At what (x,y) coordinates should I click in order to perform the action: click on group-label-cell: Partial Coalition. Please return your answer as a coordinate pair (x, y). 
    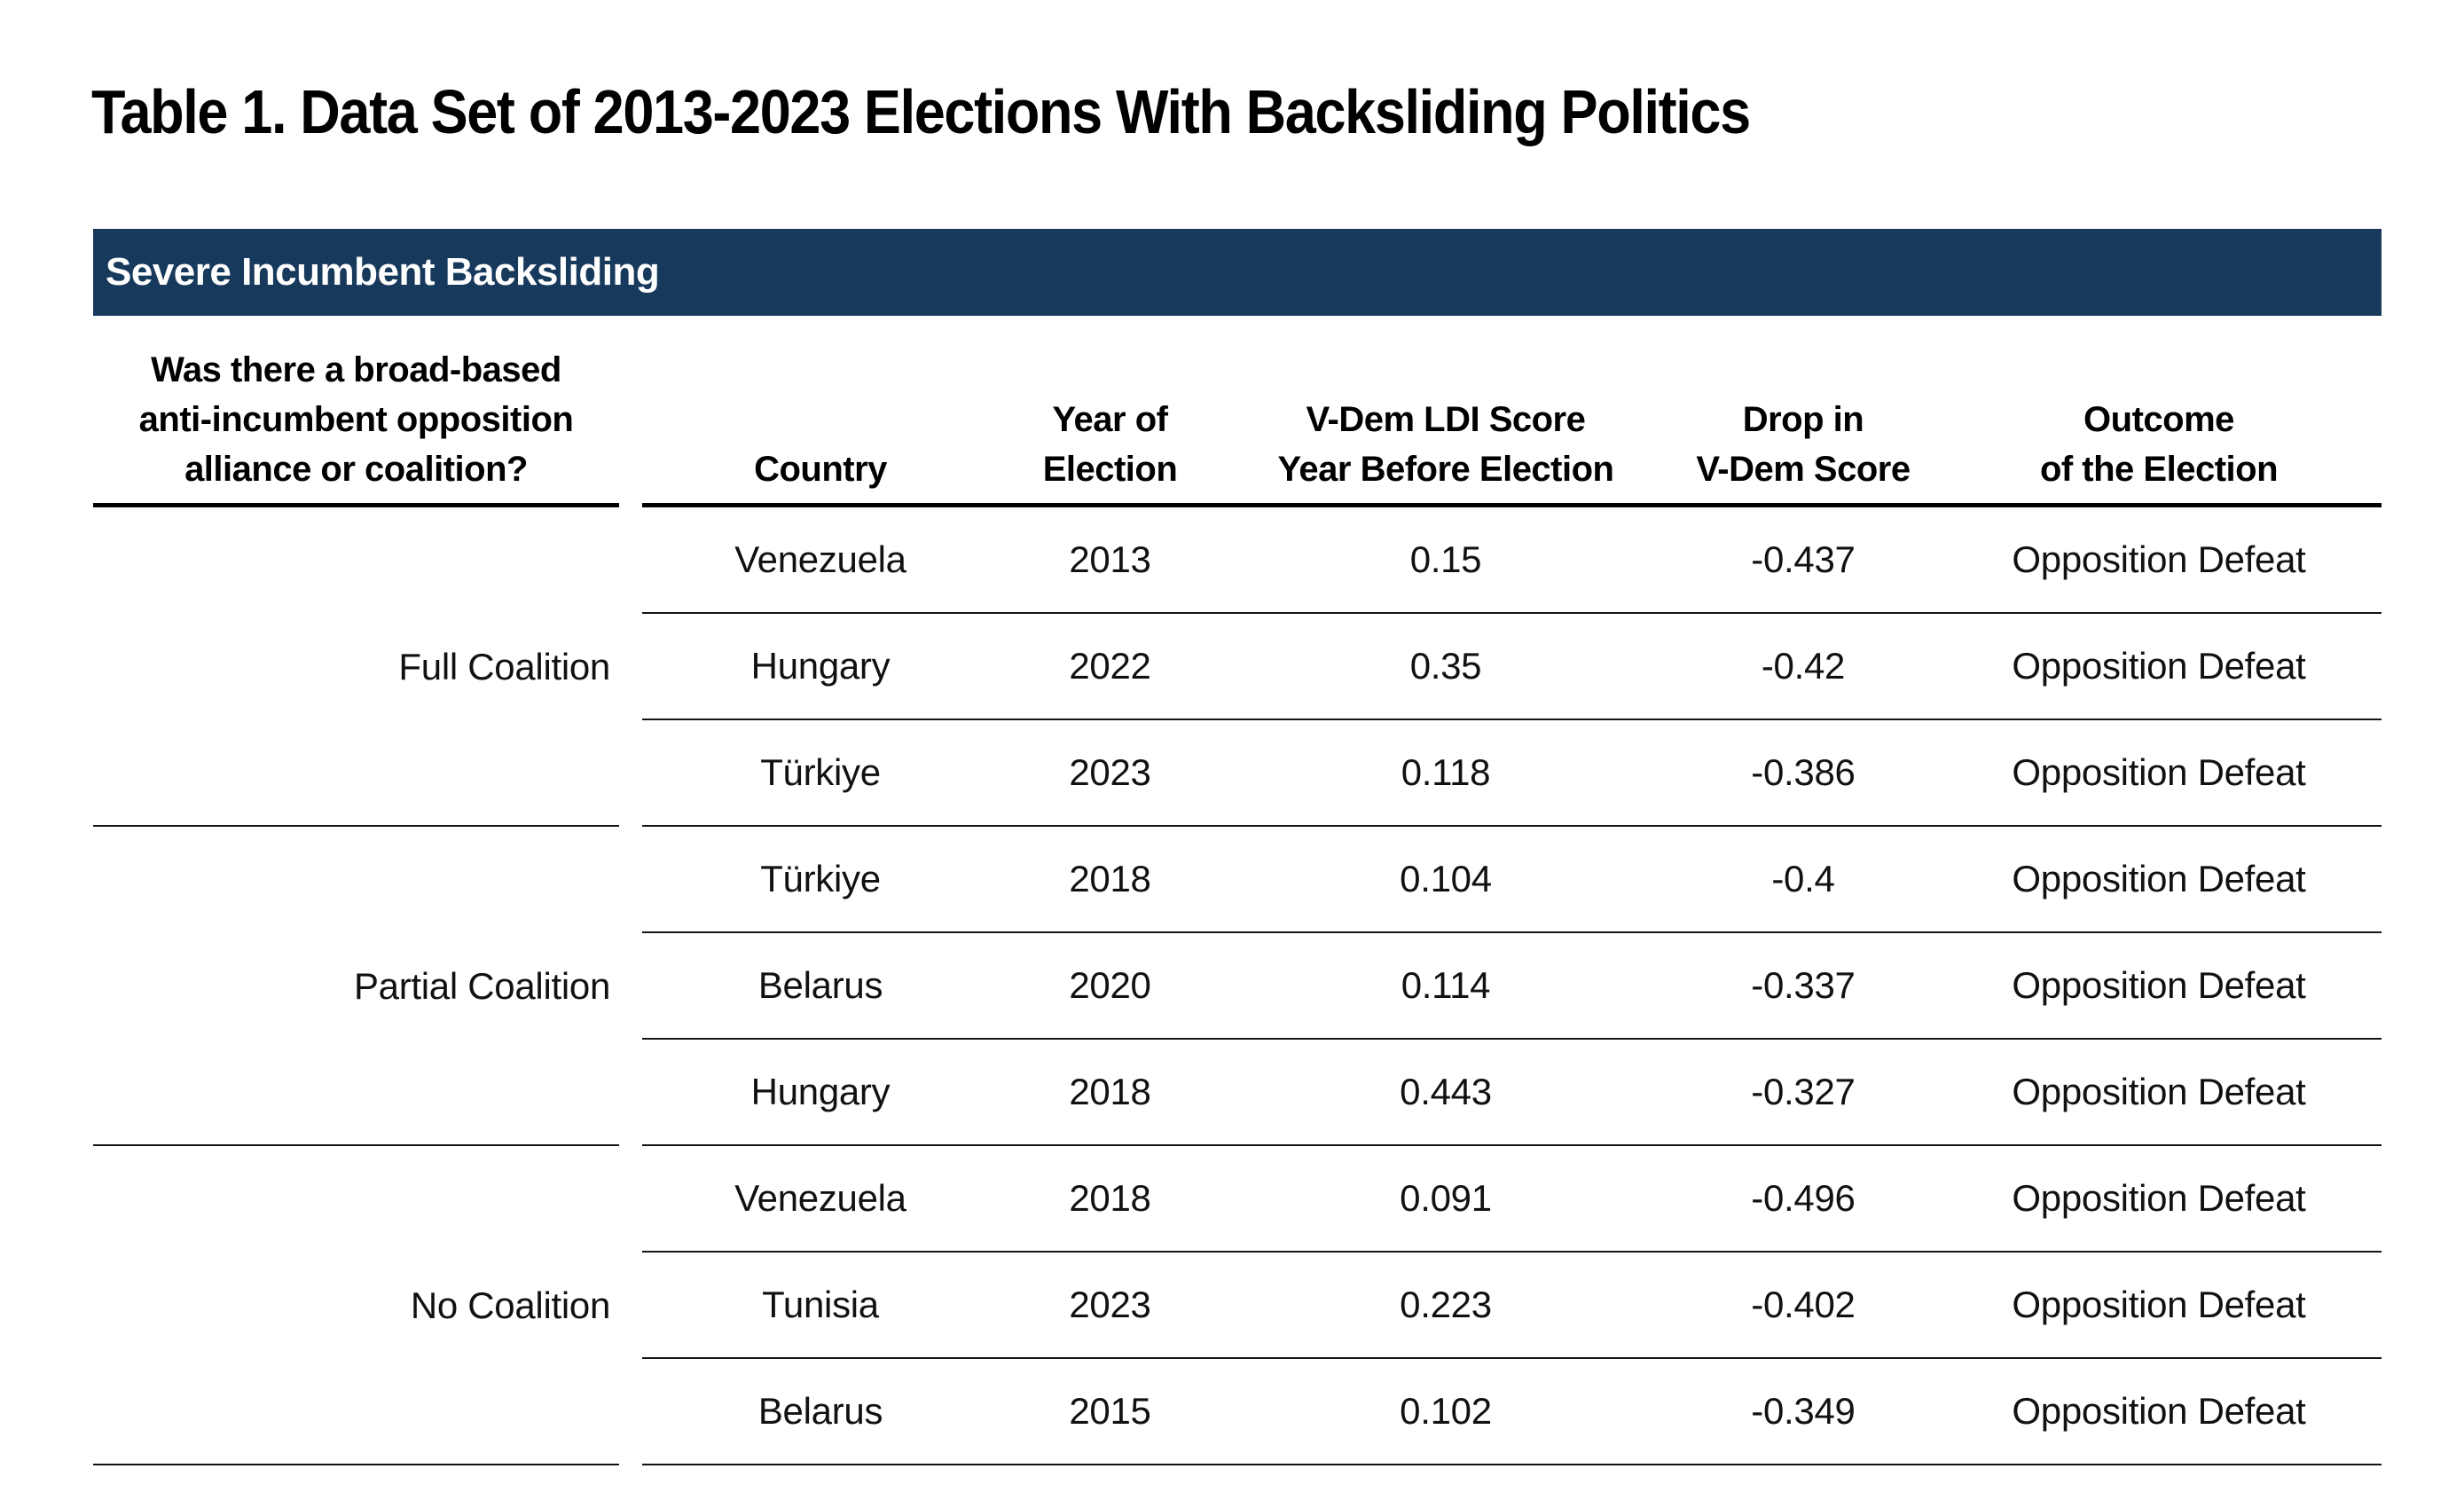
    Looking at the image, I should click on (356, 987).